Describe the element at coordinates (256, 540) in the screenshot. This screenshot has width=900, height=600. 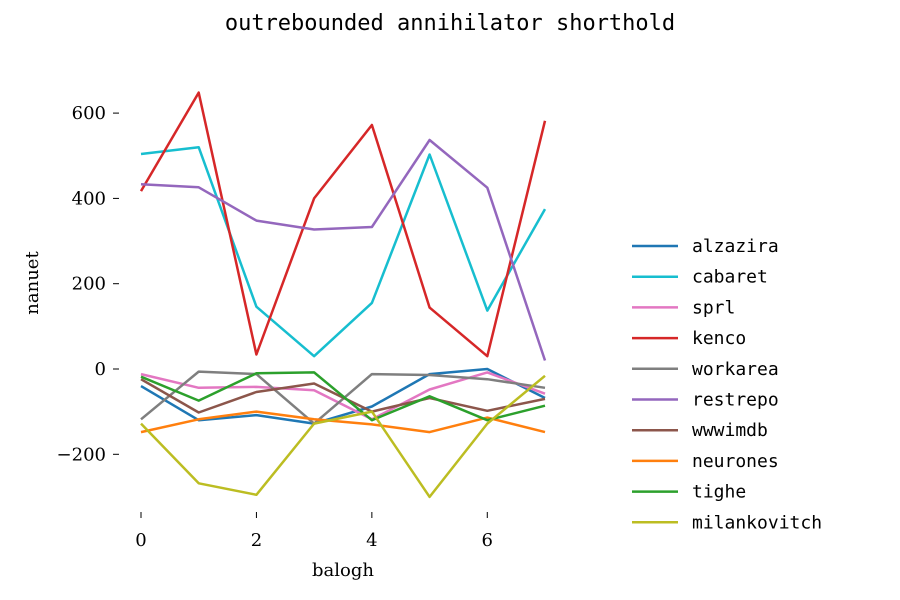
I see `x-tick-label: 2` at that location.